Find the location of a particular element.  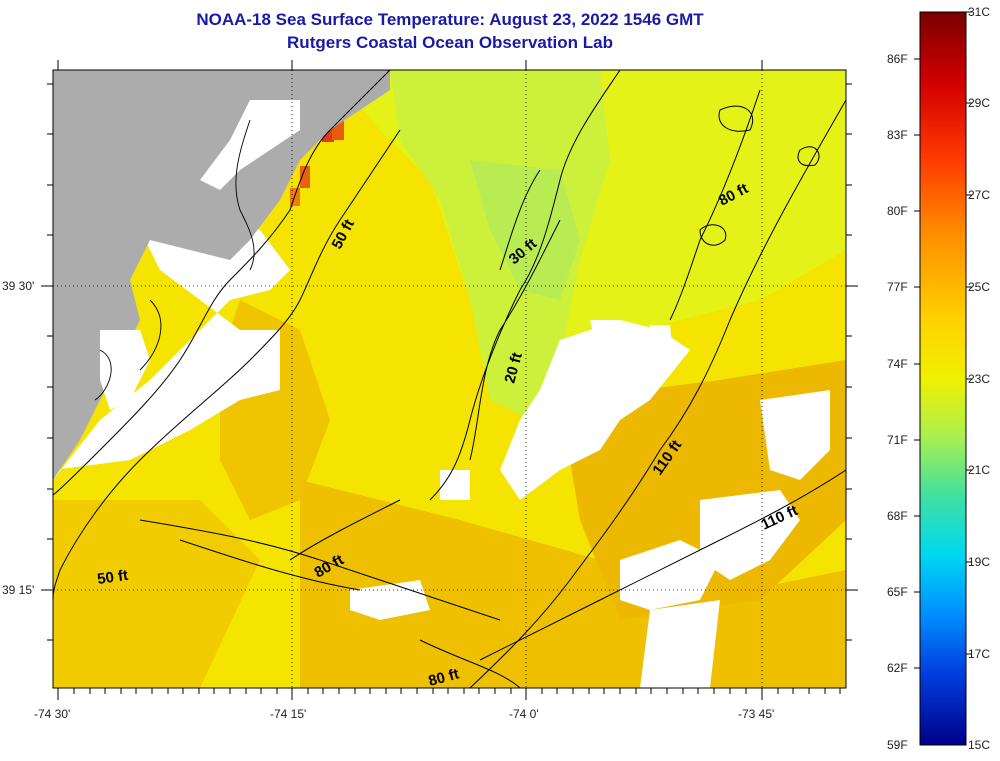

colorbar-f-label: 83F is located at coordinates (897, 135).